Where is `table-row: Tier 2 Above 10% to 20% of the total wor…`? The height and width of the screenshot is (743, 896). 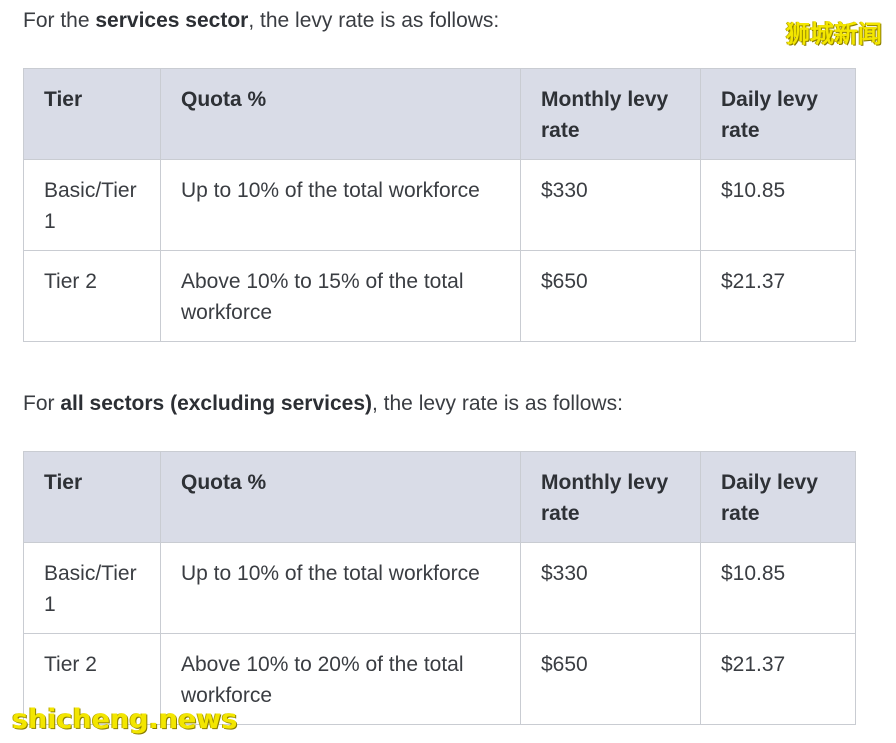 table-row: Tier 2 Above 10% to 20% of the total wor… is located at coordinates (439, 679).